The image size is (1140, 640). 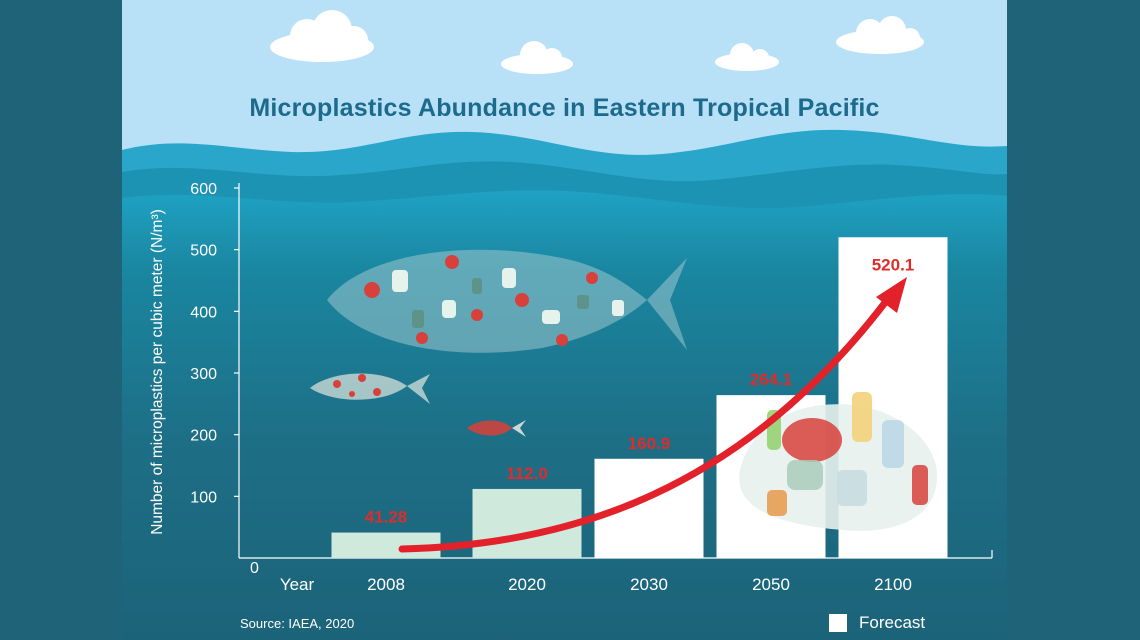 I want to click on plastic-fish-medium, so click(x=370, y=388).